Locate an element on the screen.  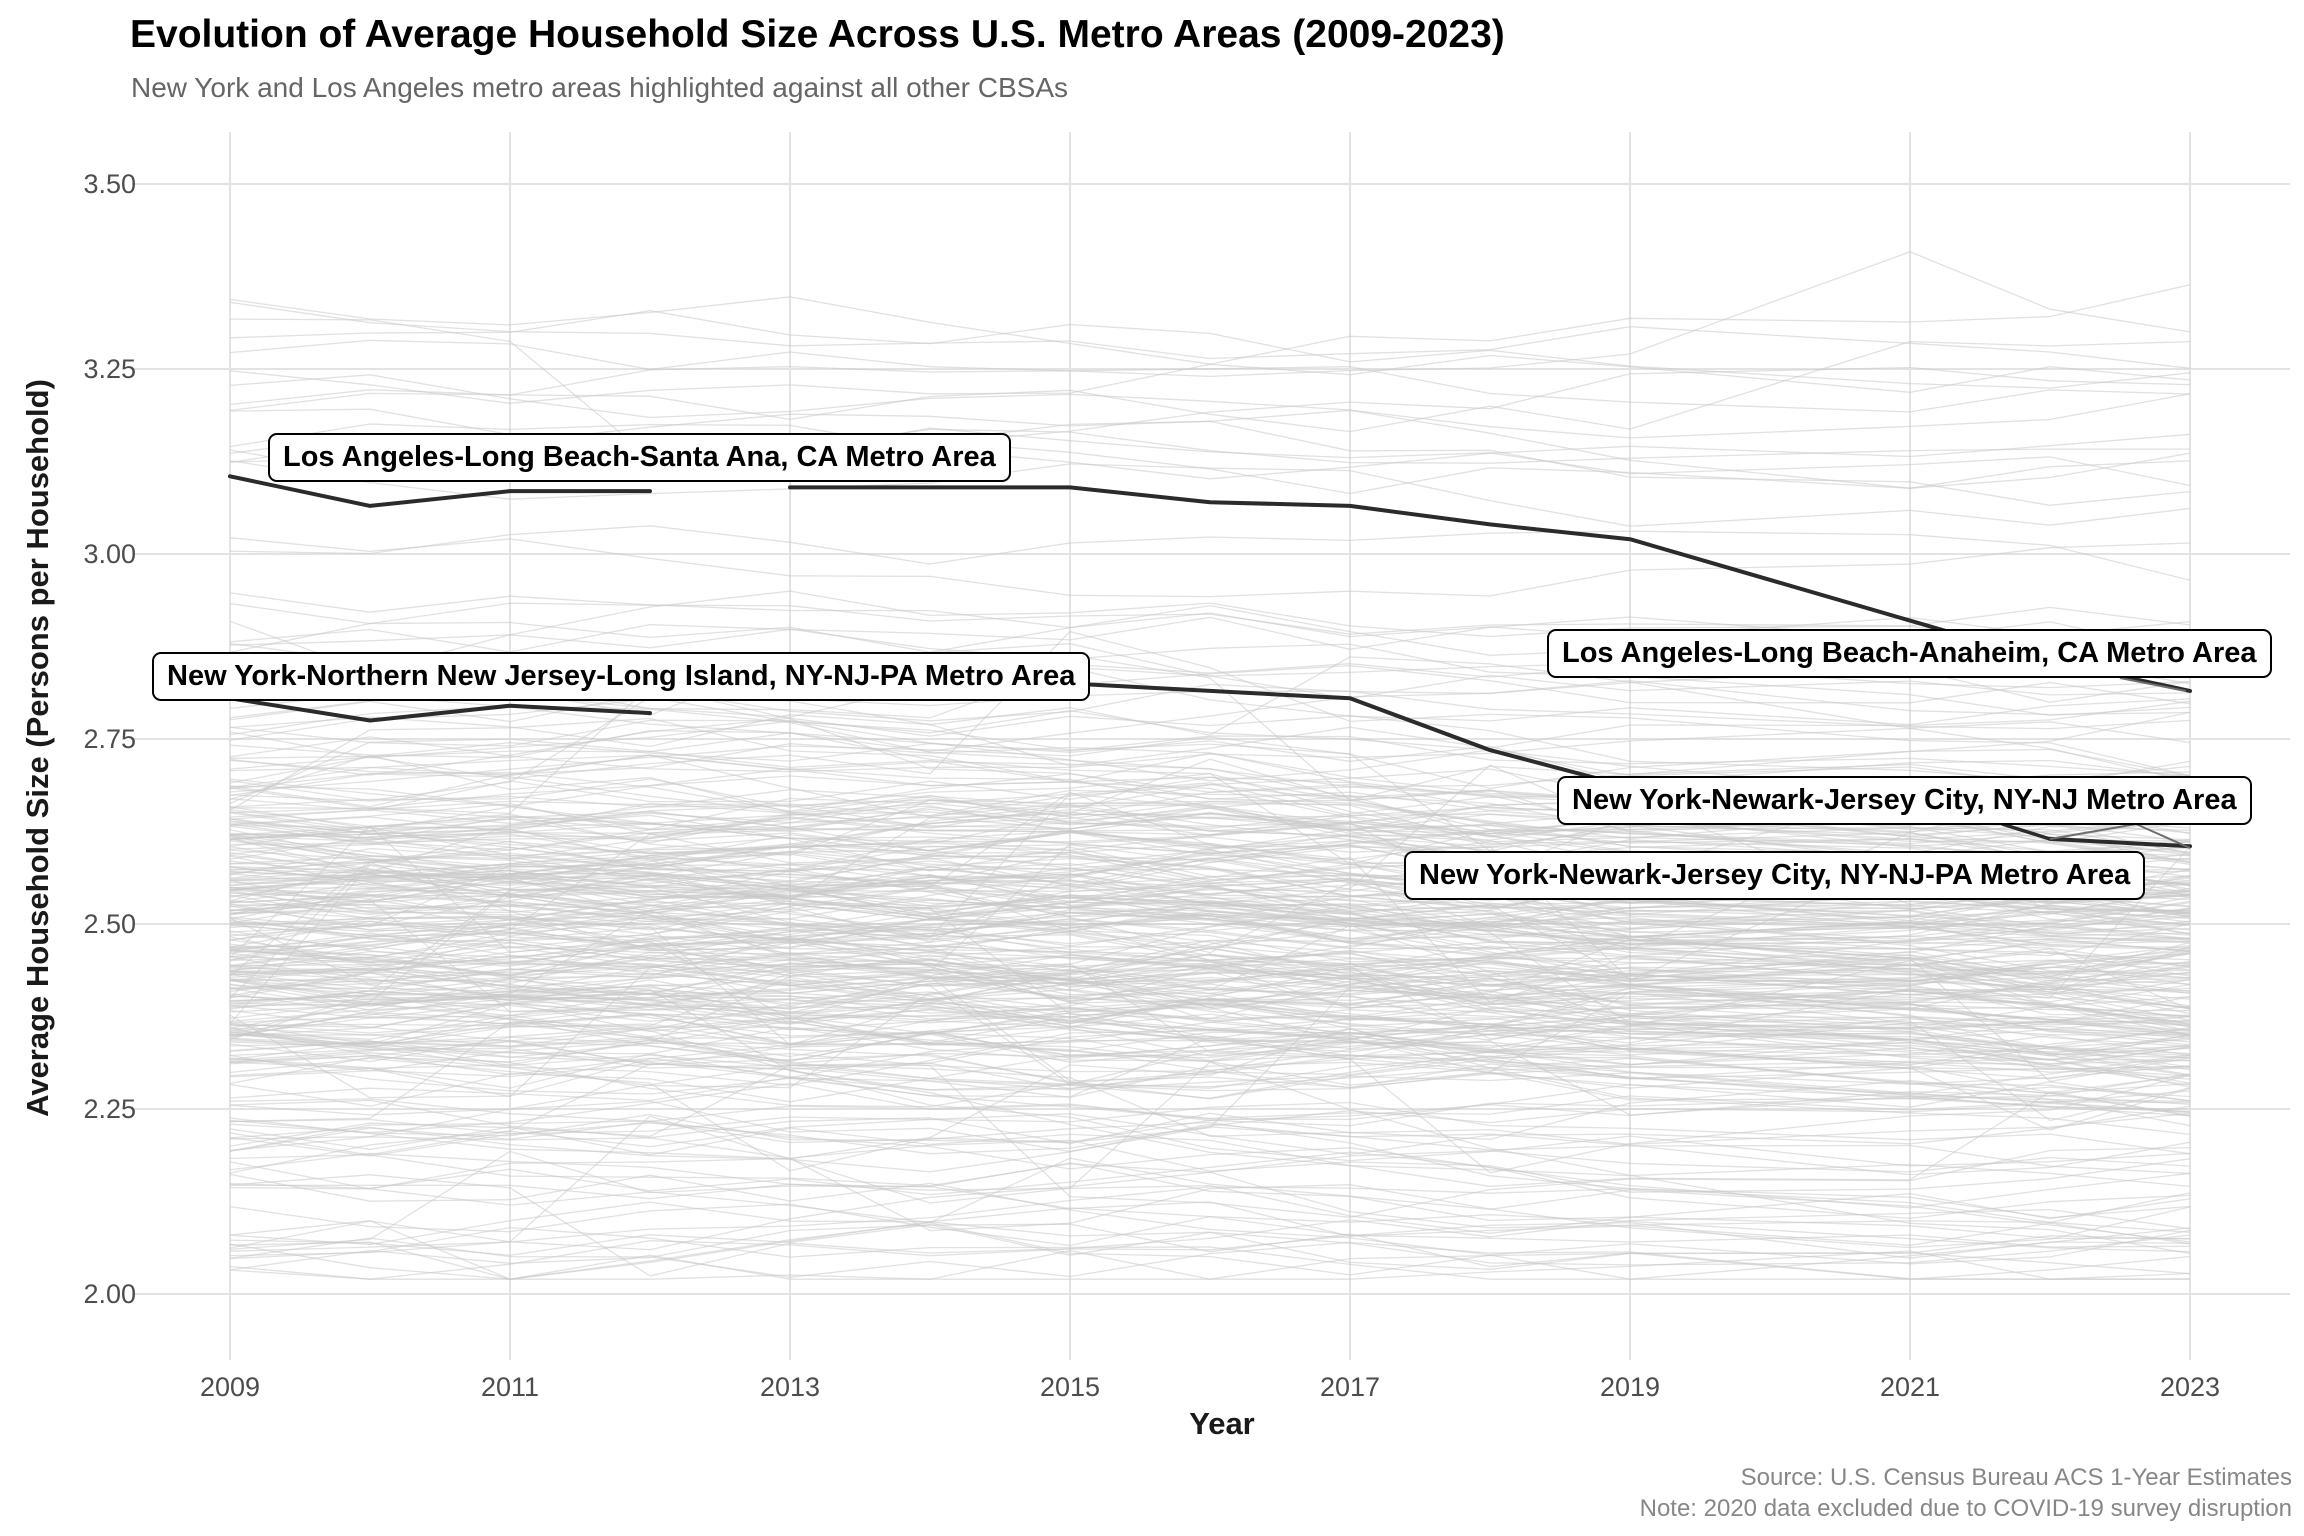
y-tick-label: 2.50 is located at coordinates (109, 924).